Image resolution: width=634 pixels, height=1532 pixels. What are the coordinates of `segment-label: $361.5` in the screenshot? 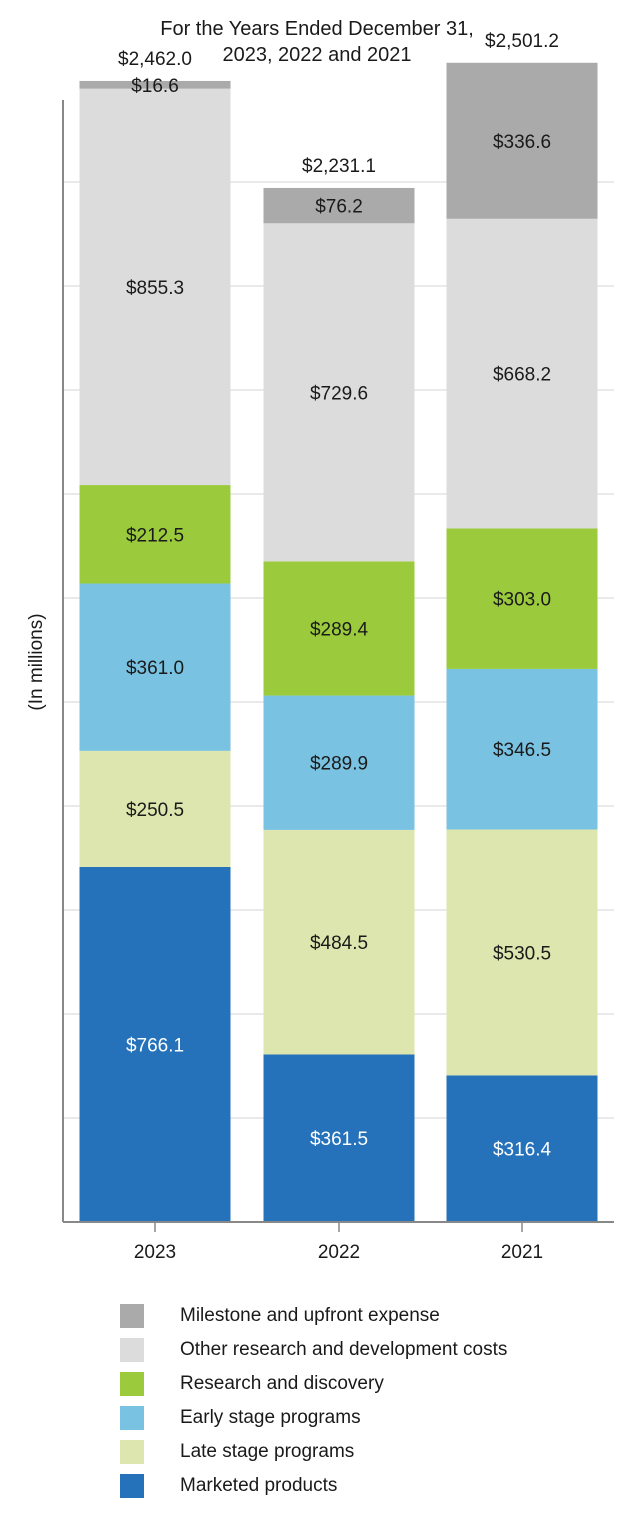 It's located at (339, 1139).